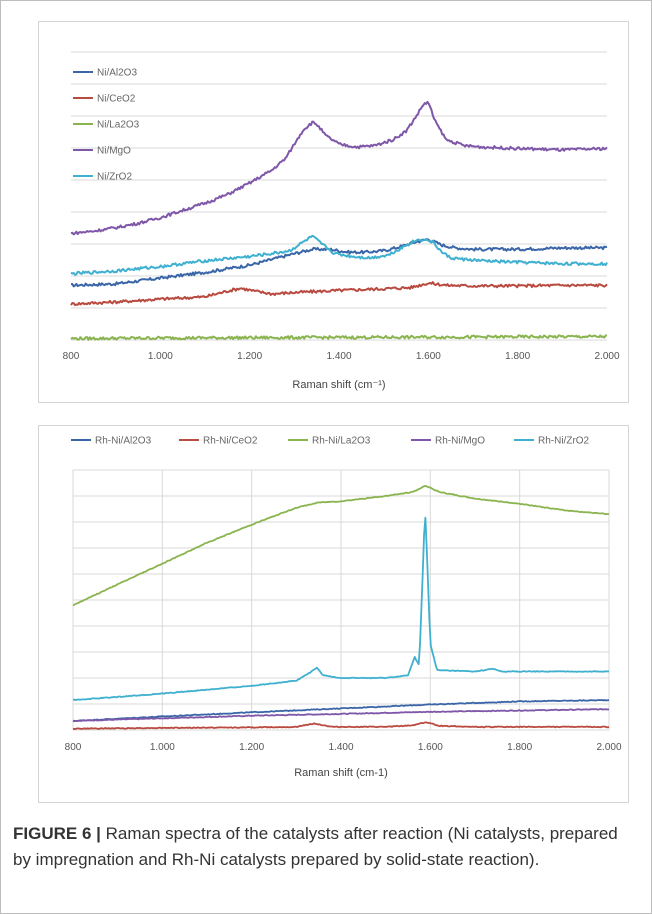 This screenshot has height=914, width=652. I want to click on legend-label: Ni/MgO, so click(114, 151).